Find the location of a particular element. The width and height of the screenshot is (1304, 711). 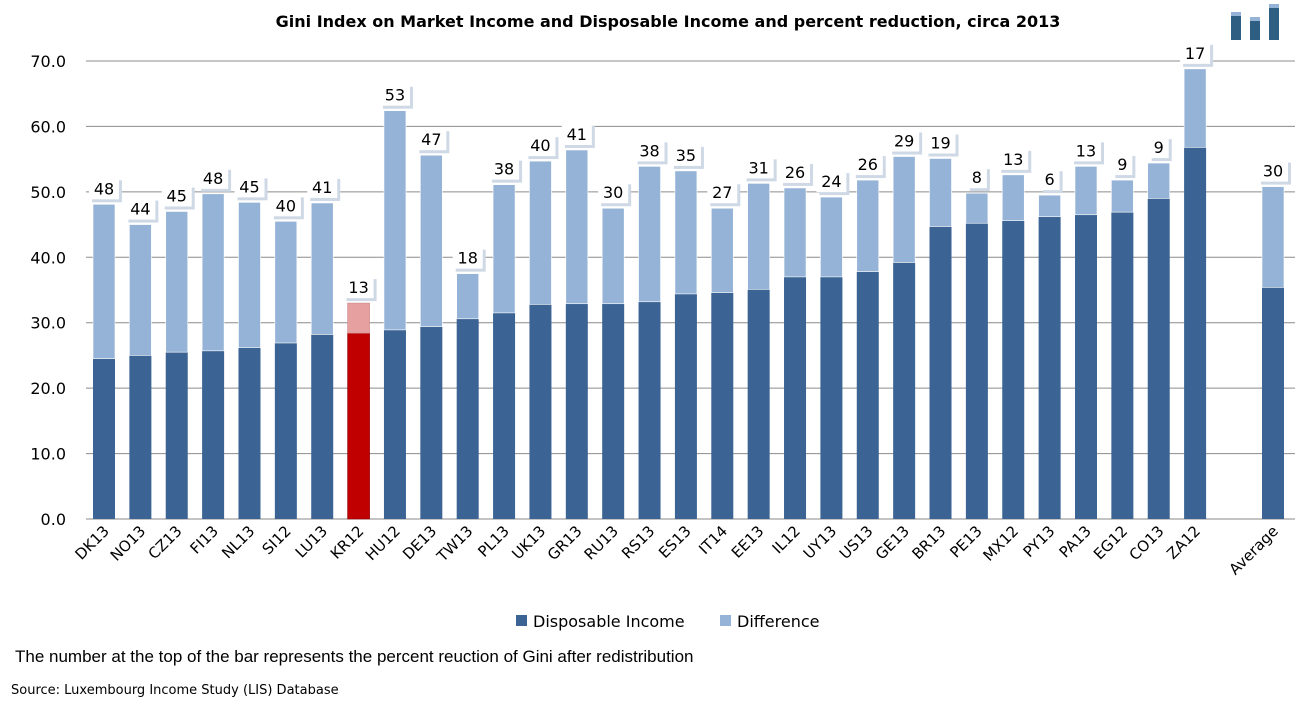

x-tick-label: BR13 is located at coordinates (928, 542).